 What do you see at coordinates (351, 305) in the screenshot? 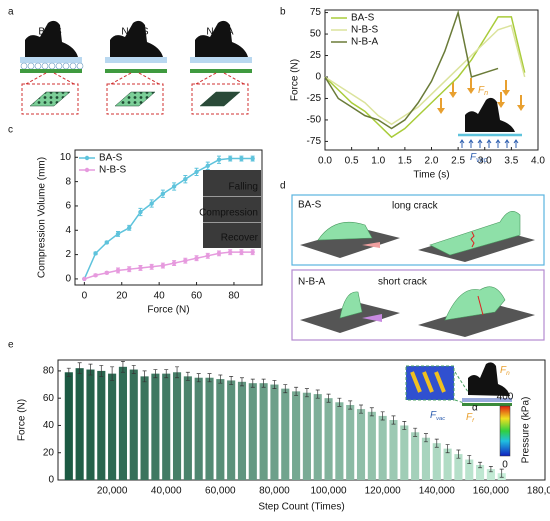
I see `d-sample` at bounding box center [351, 305].